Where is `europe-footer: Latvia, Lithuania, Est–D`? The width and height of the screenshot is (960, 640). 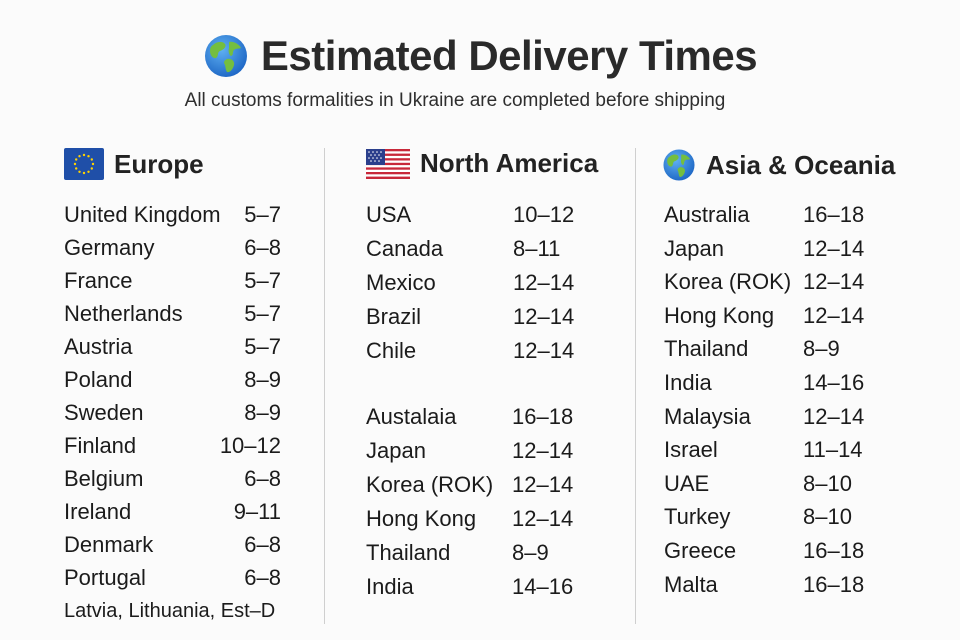
europe-footer: Latvia, Lithuania, Est–D is located at coordinates (170, 611).